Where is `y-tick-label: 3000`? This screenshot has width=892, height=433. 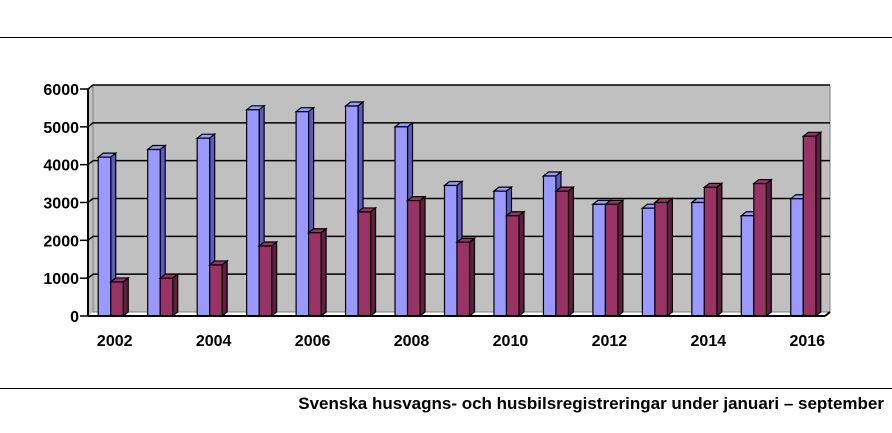
y-tick-label: 3000 is located at coordinates (61, 204).